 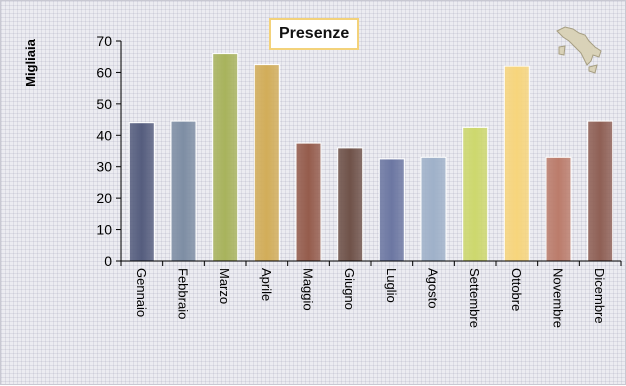 What do you see at coordinates (104, 135) in the screenshot?
I see `y-tick-label: 40` at bounding box center [104, 135].